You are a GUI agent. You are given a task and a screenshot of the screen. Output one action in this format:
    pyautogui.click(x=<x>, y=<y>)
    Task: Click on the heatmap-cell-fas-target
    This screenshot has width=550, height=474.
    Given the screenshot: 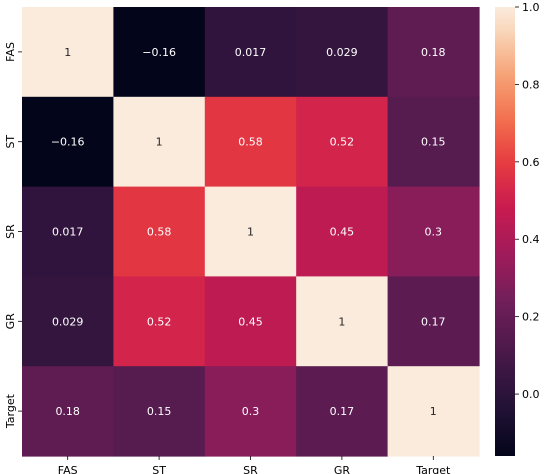 What is the action you would take?
    pyautogui.click(x=433, y=52)
    